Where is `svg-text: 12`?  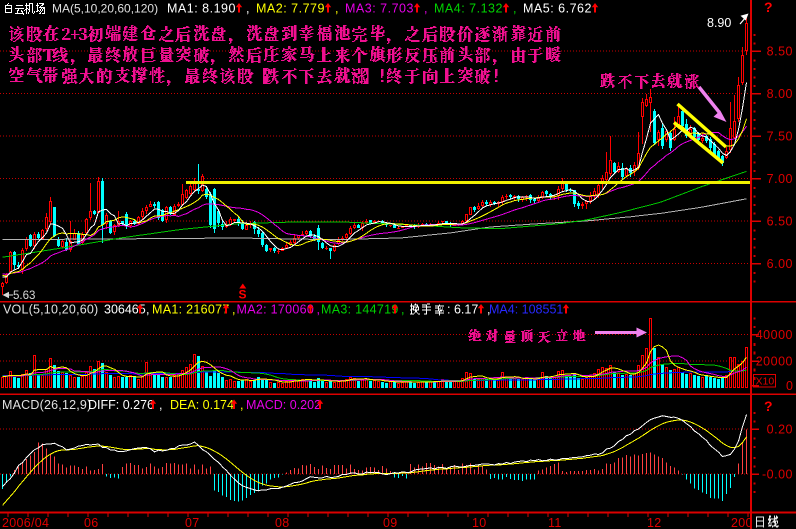
svg-text: 12 is located at coordinates (654, 522).